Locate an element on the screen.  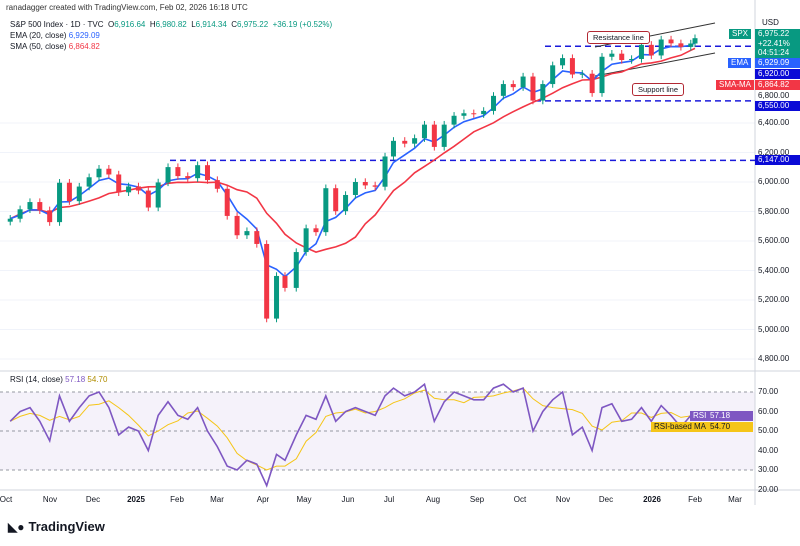
price-axis-label: 5,400.00 is located at coordinates (774, 270).